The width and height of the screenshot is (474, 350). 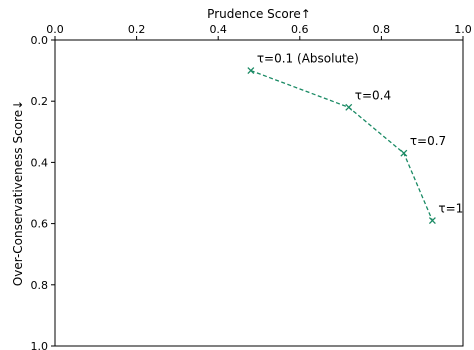 What do you see at coordinates (40, 224) in the screenshot?
I see `y-tick-label: 0.6` at bounding box center [40, 224].